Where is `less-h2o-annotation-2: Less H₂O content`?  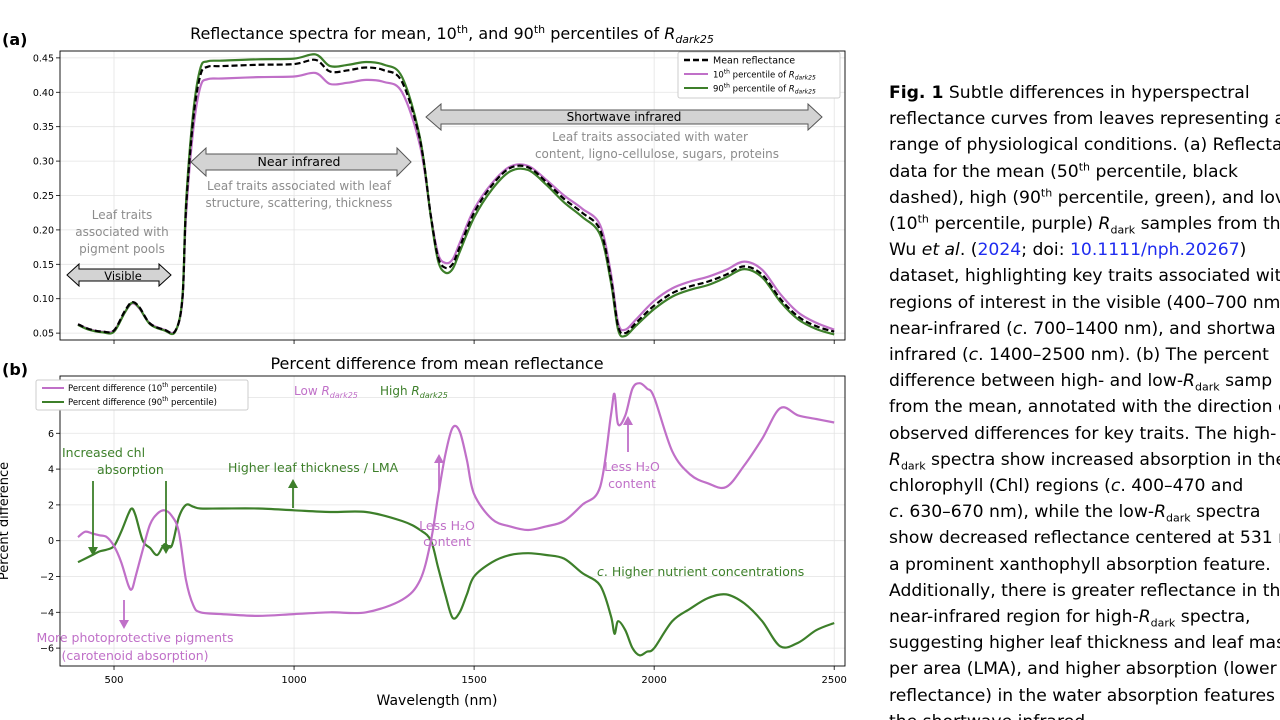 less-h2o-annotation-2: Less H₂O content is located at coordinates (632, 475).